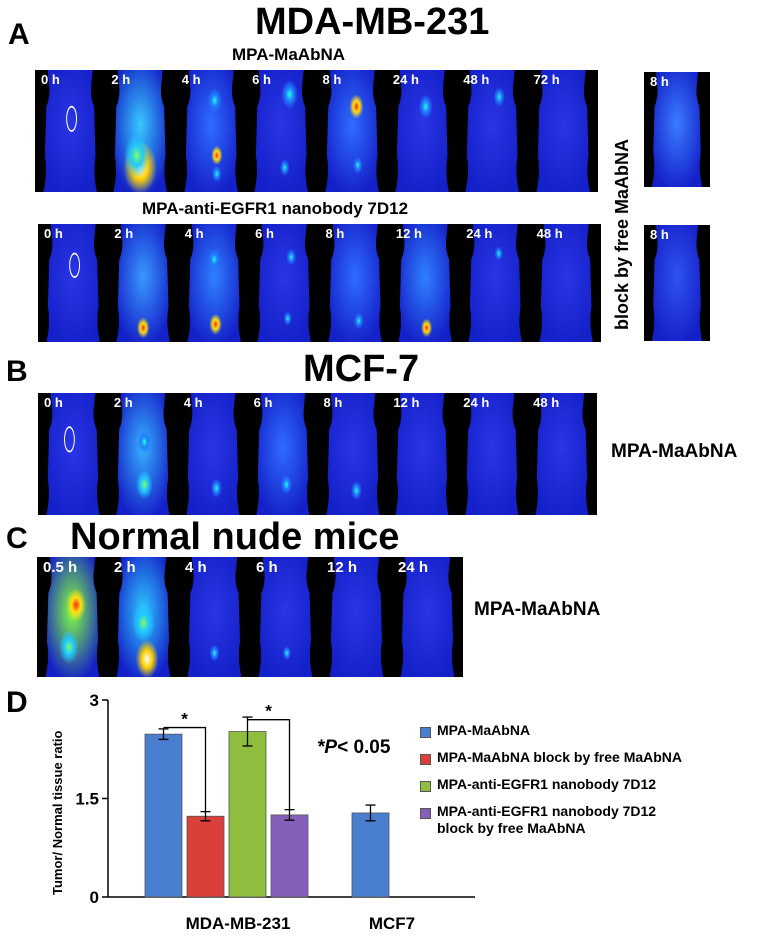  I want to click on panel-letter-b: B, so click(17, 371).